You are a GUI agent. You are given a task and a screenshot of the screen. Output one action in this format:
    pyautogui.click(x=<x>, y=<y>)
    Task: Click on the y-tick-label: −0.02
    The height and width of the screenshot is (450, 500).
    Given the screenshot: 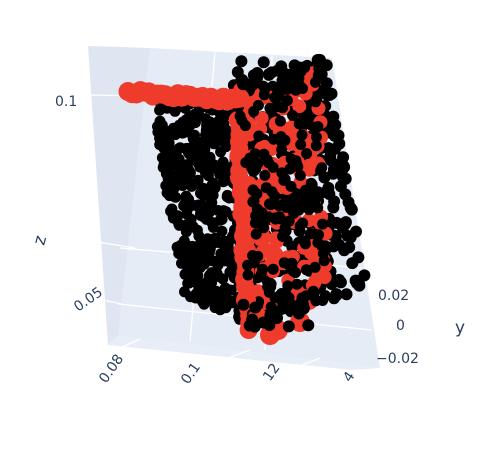 What is the action you would take?
    pyautogui.click(x=397, y=359)
    